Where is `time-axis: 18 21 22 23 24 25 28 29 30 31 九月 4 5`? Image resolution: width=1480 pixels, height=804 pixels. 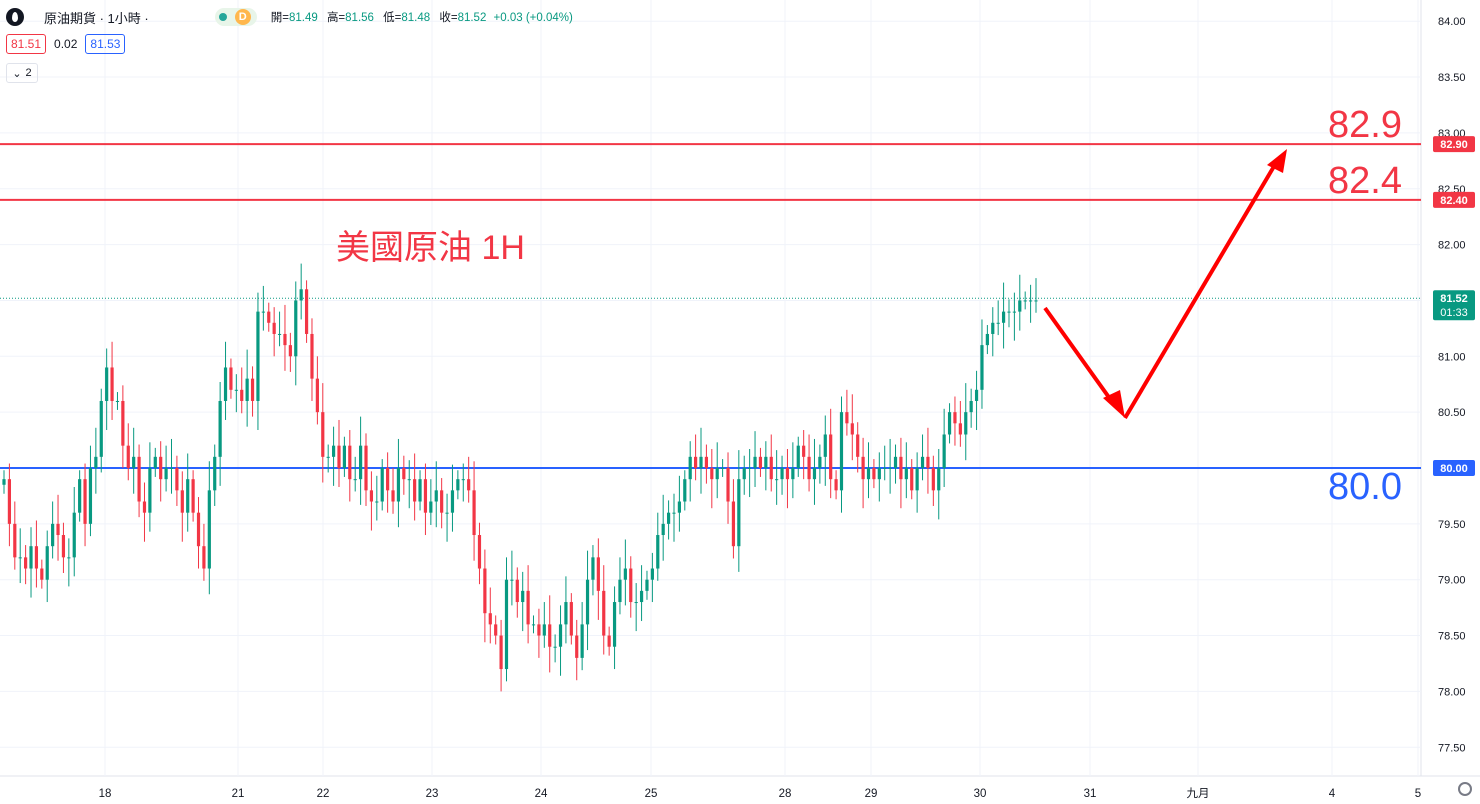
time-axis: 18 21 22 23 24 25 28 29 30 31 九月 4 5 is located at coordinates (760, 793).